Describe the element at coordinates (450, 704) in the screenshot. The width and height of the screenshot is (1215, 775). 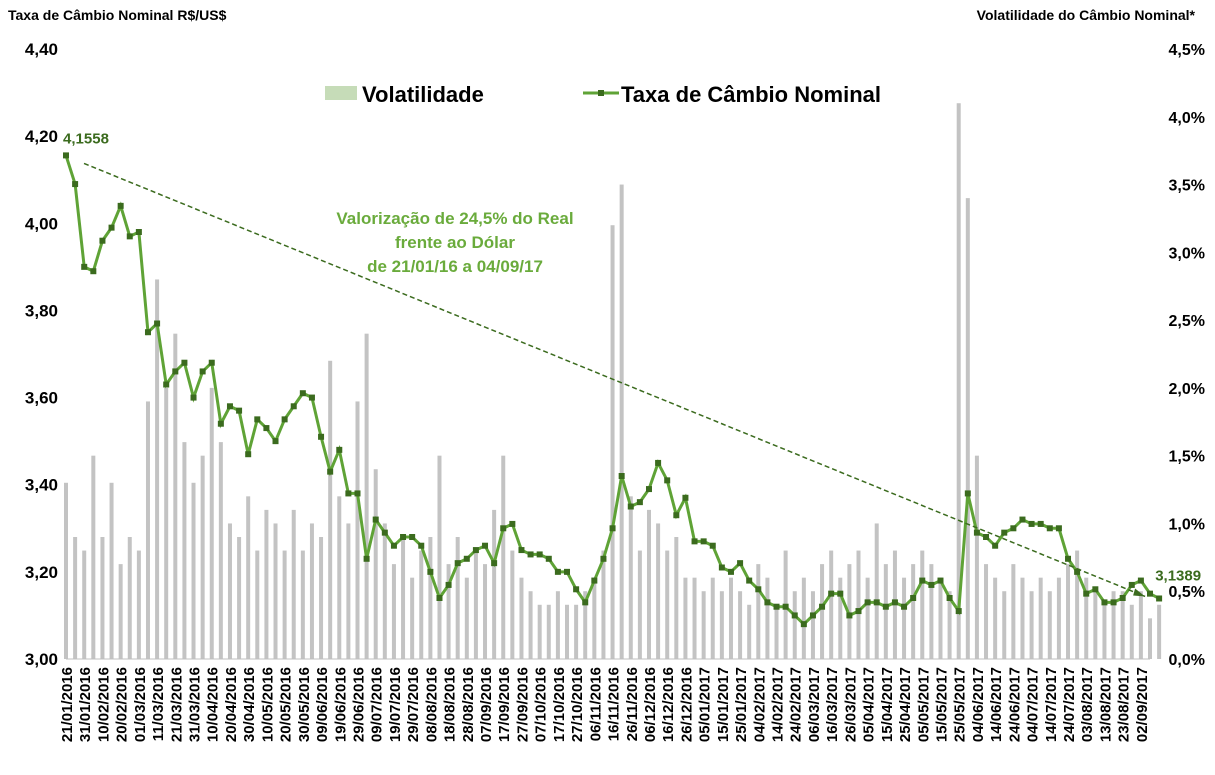
I see `x-tick-label: 18/08/2016` at that location.